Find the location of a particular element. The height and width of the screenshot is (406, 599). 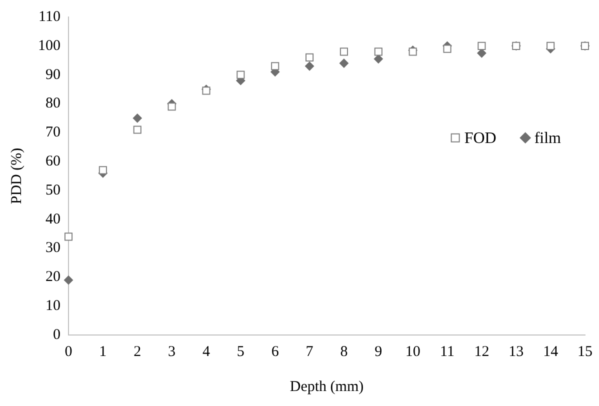

x-tick-label: 13 is located at coordinates (516, 352).